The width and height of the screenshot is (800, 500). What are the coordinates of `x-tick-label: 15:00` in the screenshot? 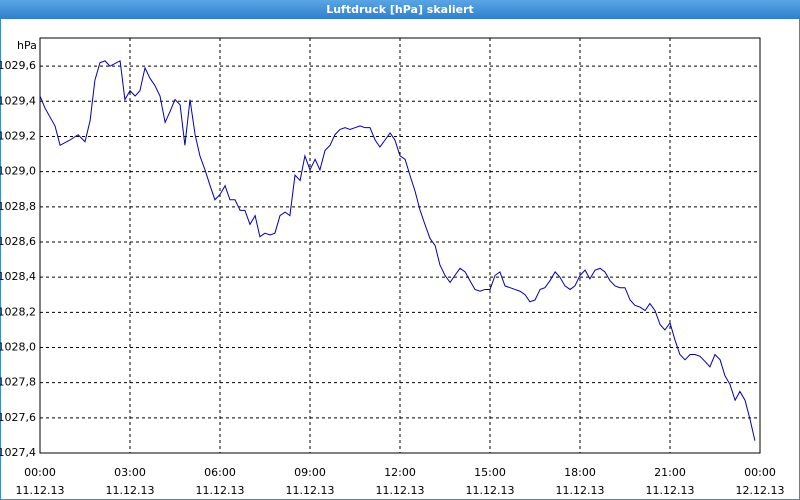 It's located at (490, 472).